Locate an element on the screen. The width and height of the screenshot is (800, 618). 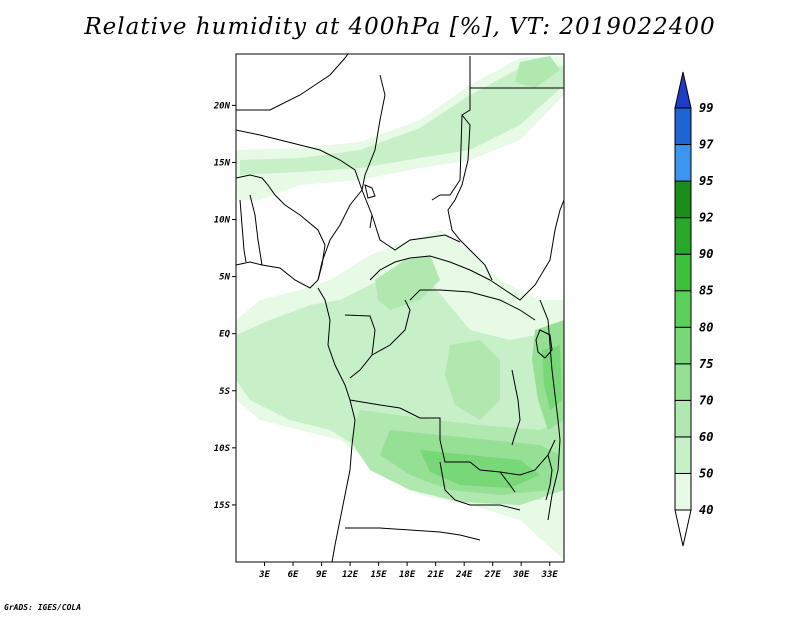
lon-tick-label: 30E is located at coordinates (521, 575).